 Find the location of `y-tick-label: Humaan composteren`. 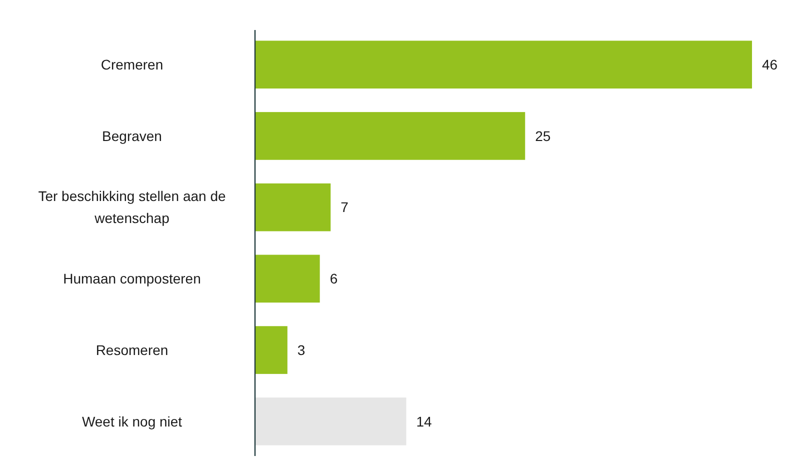

y-tick-label: Humaan composteren is located at coordinates (132, 278).